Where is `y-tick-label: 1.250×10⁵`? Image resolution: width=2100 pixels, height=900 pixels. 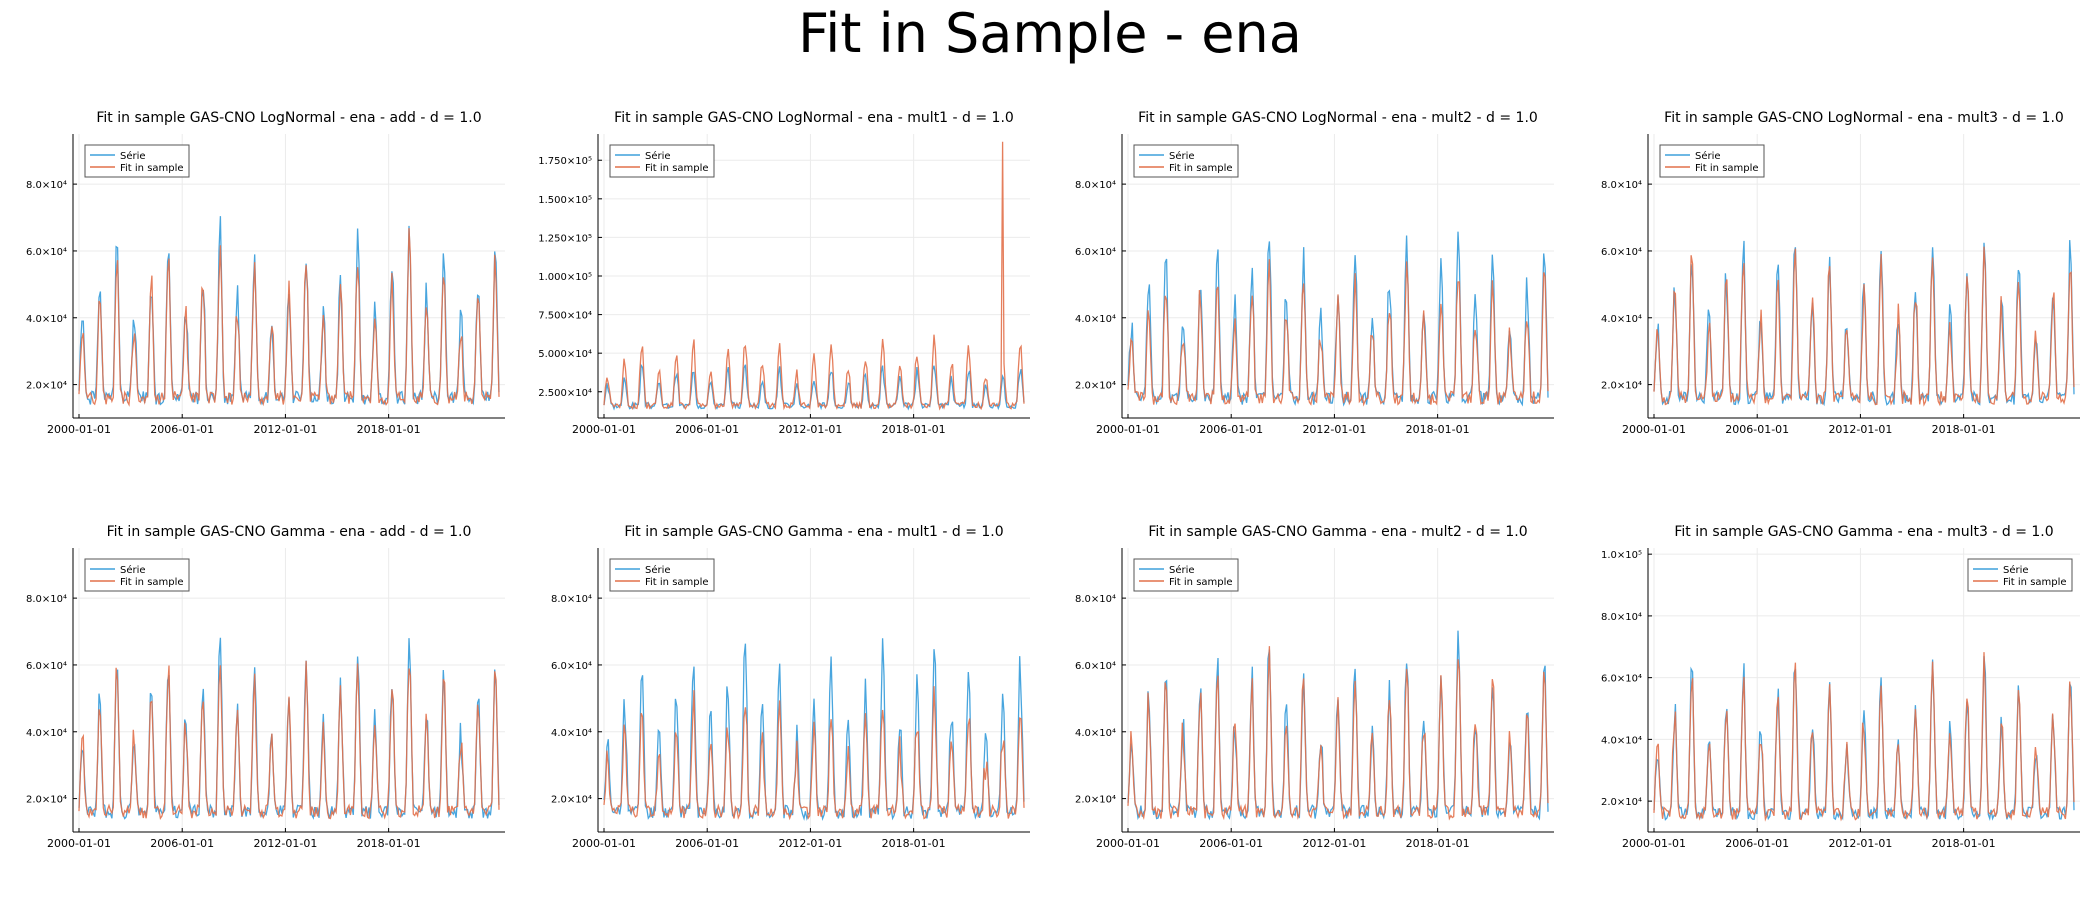 y-tick-label: 1.250×10⁵ is located at coordinates (565, 238).